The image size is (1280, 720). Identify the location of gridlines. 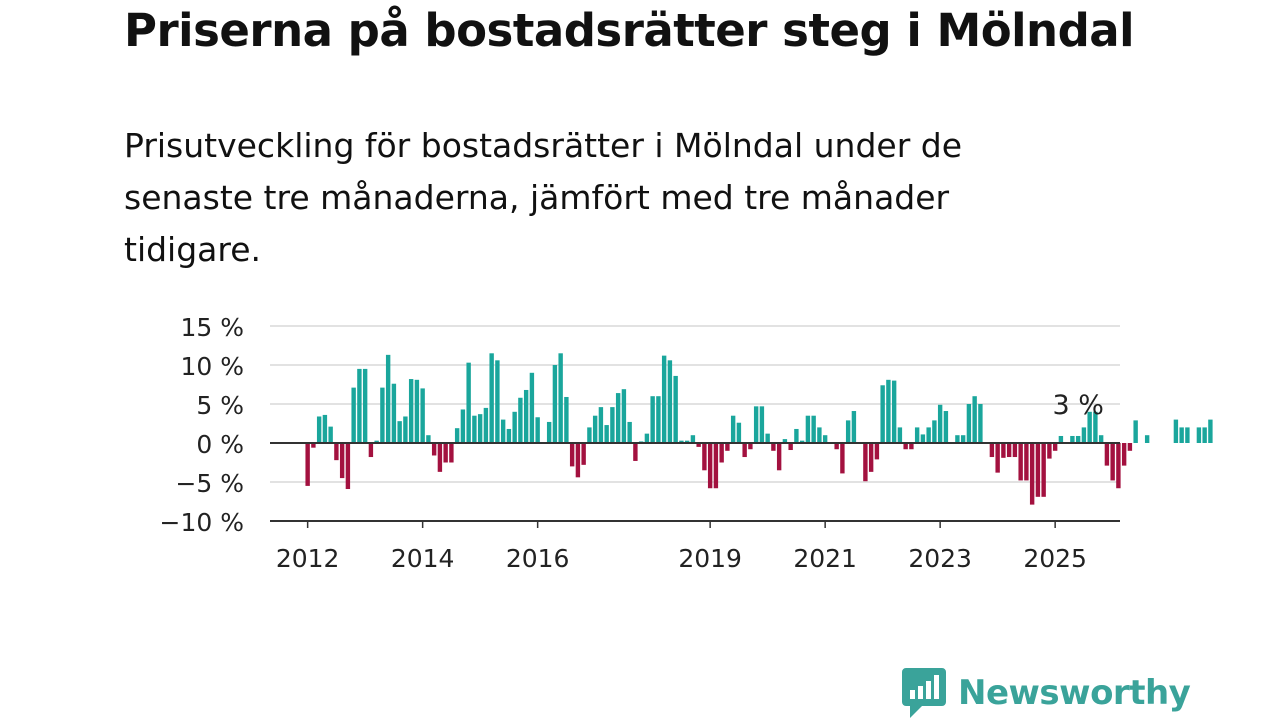
(695, 404).